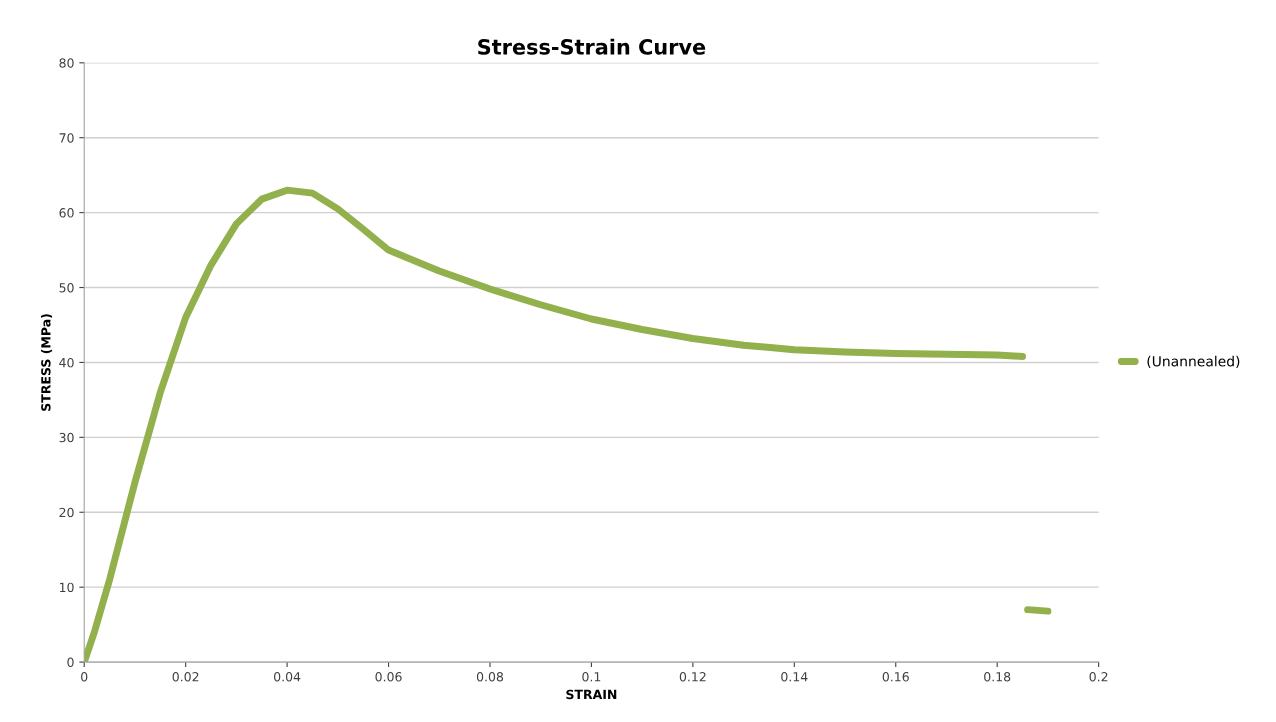  I want to click on y-tick-label: 70, so click(66, 138).